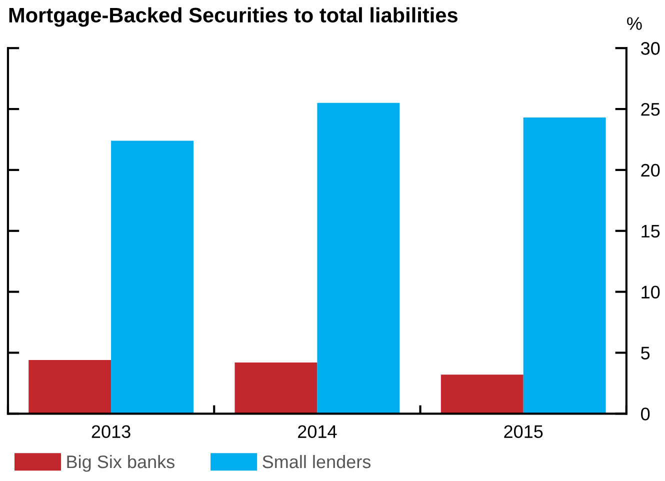 The height and width of the screenshot is (481, 665). I want to click on x-tick-label: 2014, so click(317, 431).